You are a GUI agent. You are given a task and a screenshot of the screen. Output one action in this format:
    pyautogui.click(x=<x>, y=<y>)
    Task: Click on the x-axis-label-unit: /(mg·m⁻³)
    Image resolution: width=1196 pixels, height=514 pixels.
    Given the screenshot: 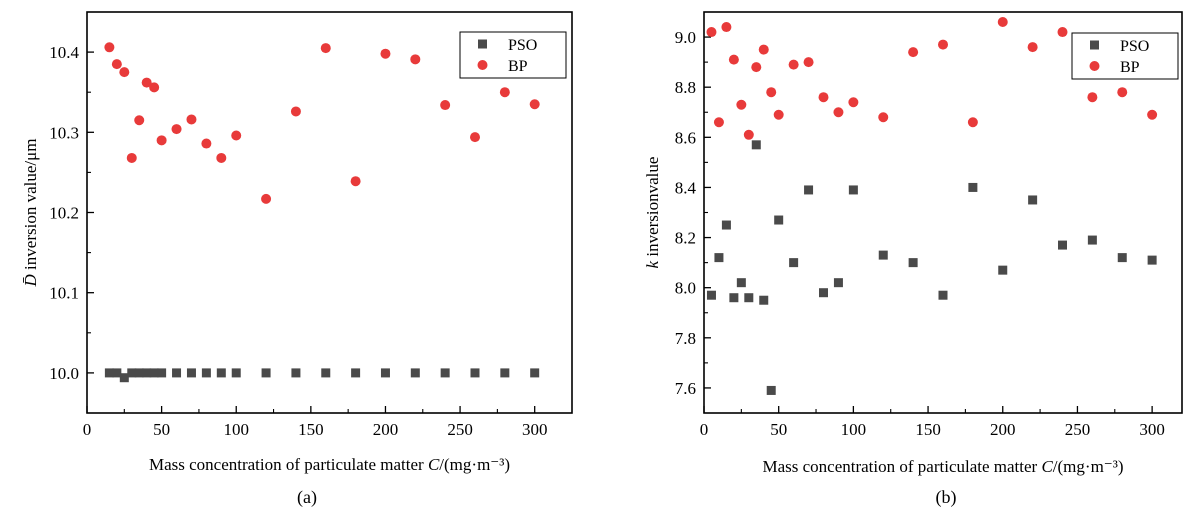 What is the action you would take?
    pyautogui.click(x=1088, y=466)
    